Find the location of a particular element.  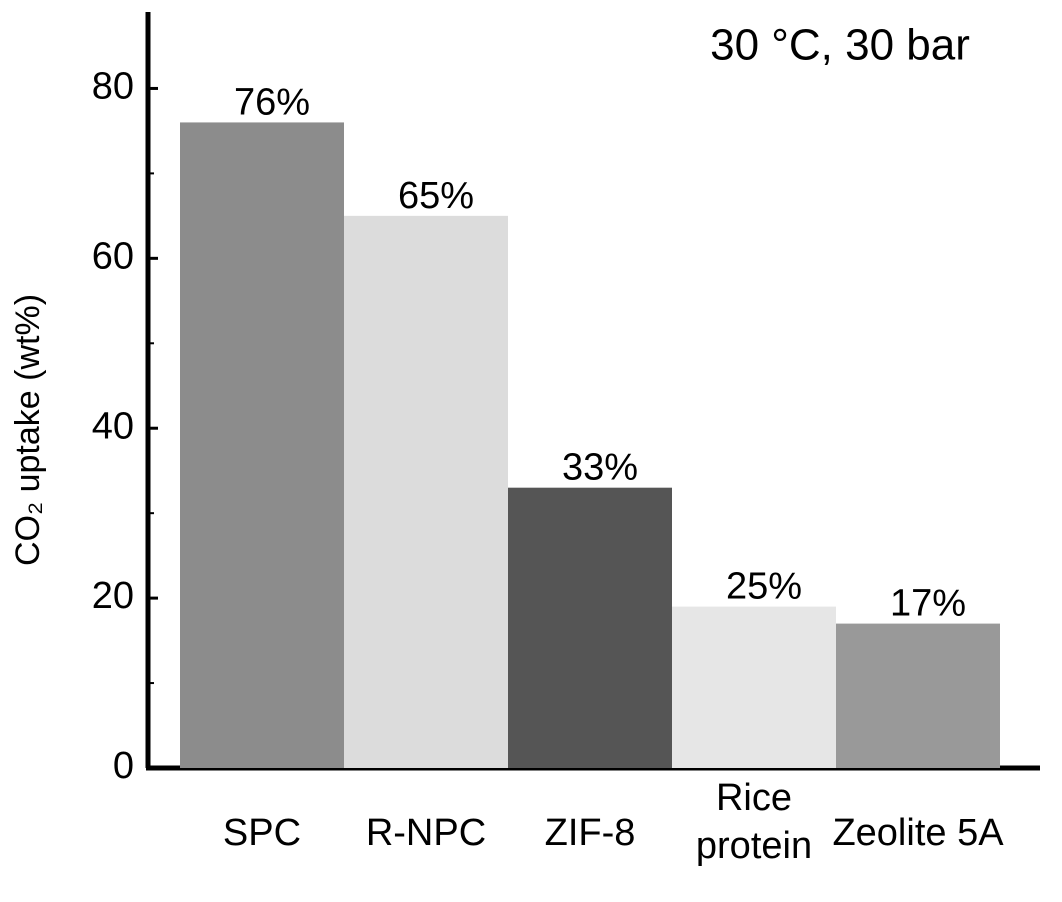

y-tick-label: 80 is located at coordinates (113, 86).